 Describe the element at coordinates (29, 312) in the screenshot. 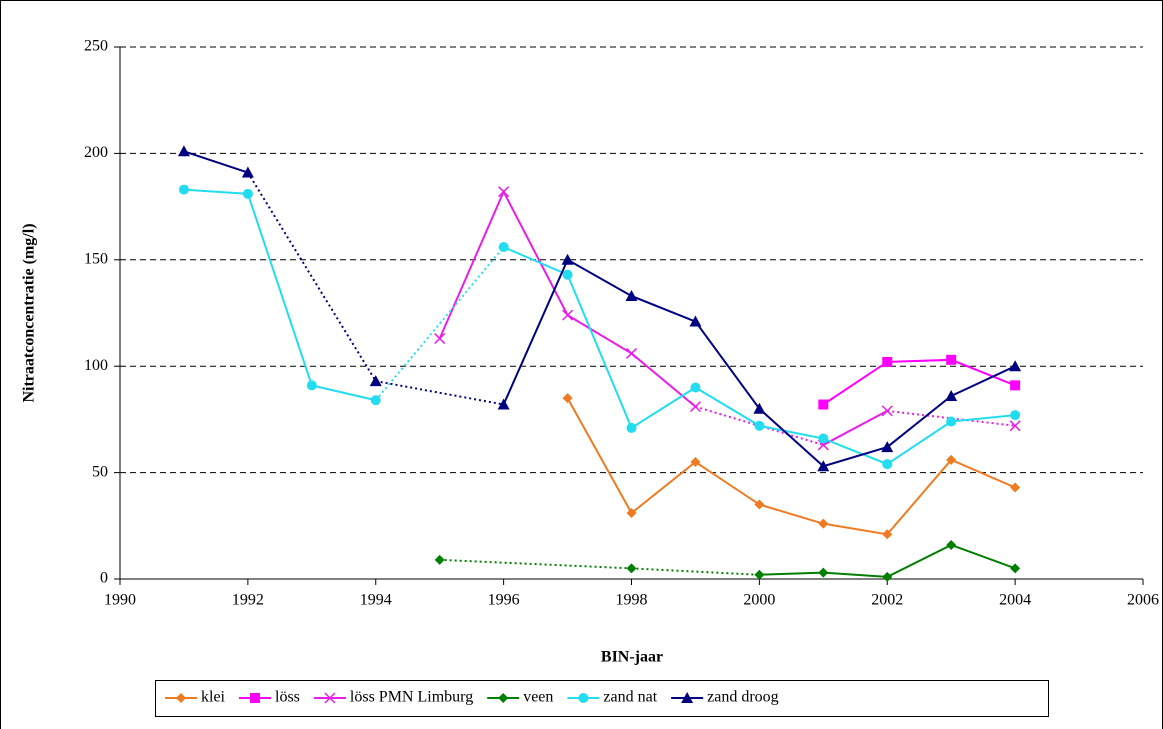

I see `y-axis-title: Nitraatconcentratie (mg/l)` at that location.